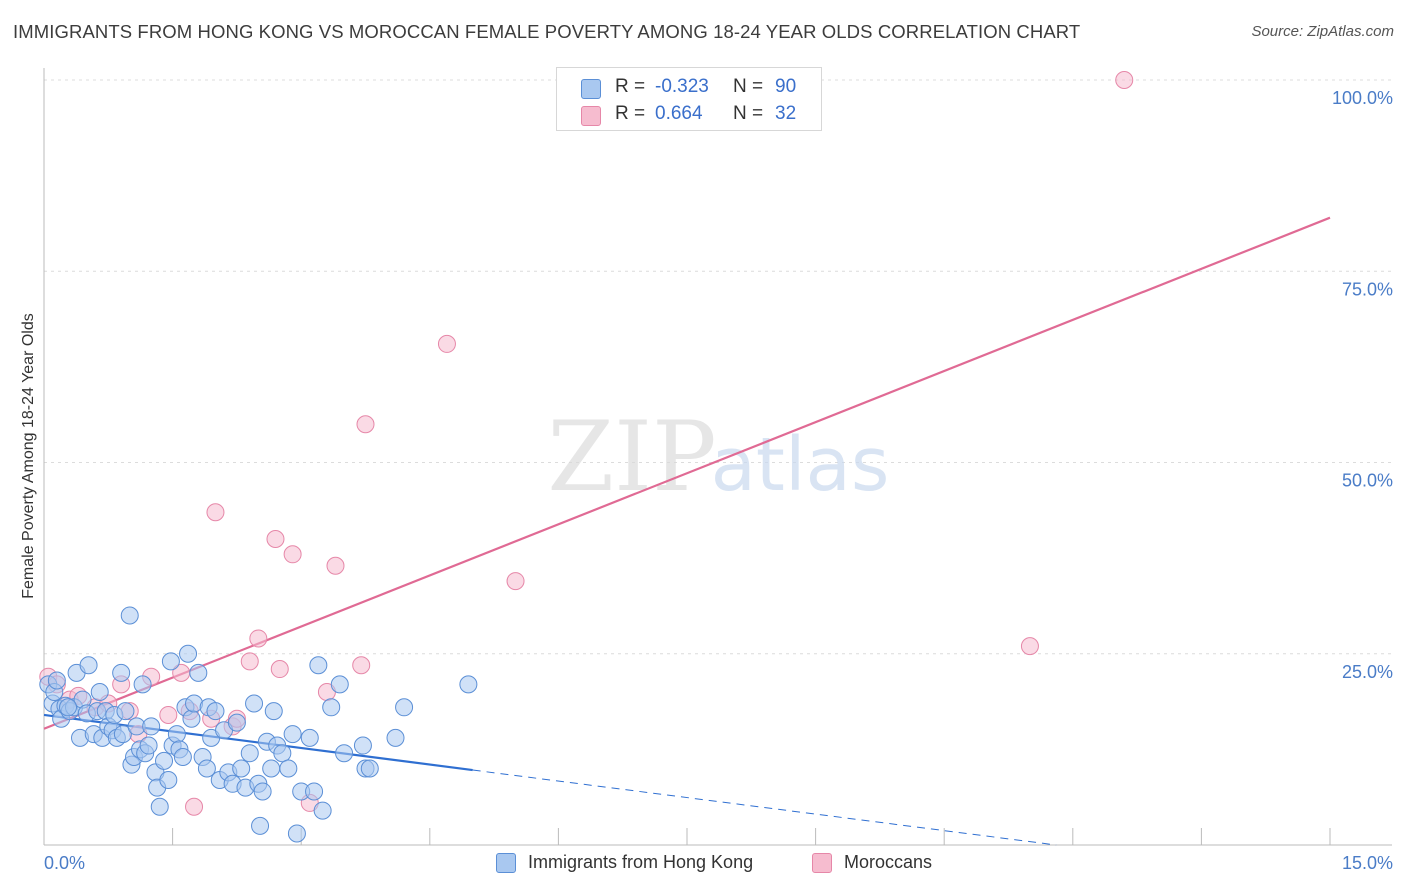  What do you see at coordinates (1367, 289) in the screenshot?
I see `y-tick-label: 75.0%` at bounding box center [1367, 289].